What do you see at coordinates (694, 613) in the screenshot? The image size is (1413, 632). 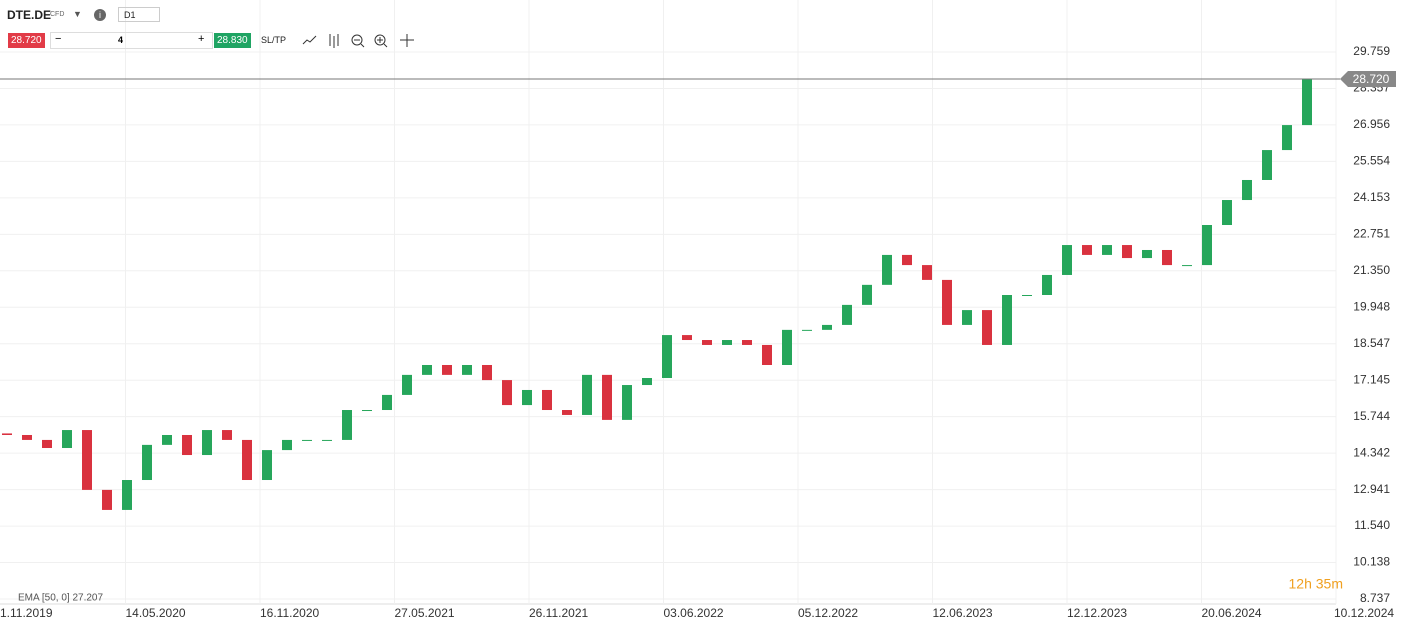 I see `x-tick-label: 03.06.2022` at bounding box center [694, 613].